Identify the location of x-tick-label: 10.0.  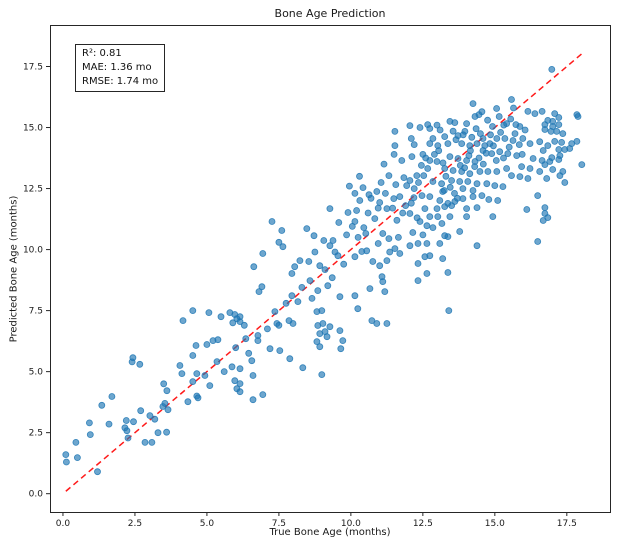
(351, 524).